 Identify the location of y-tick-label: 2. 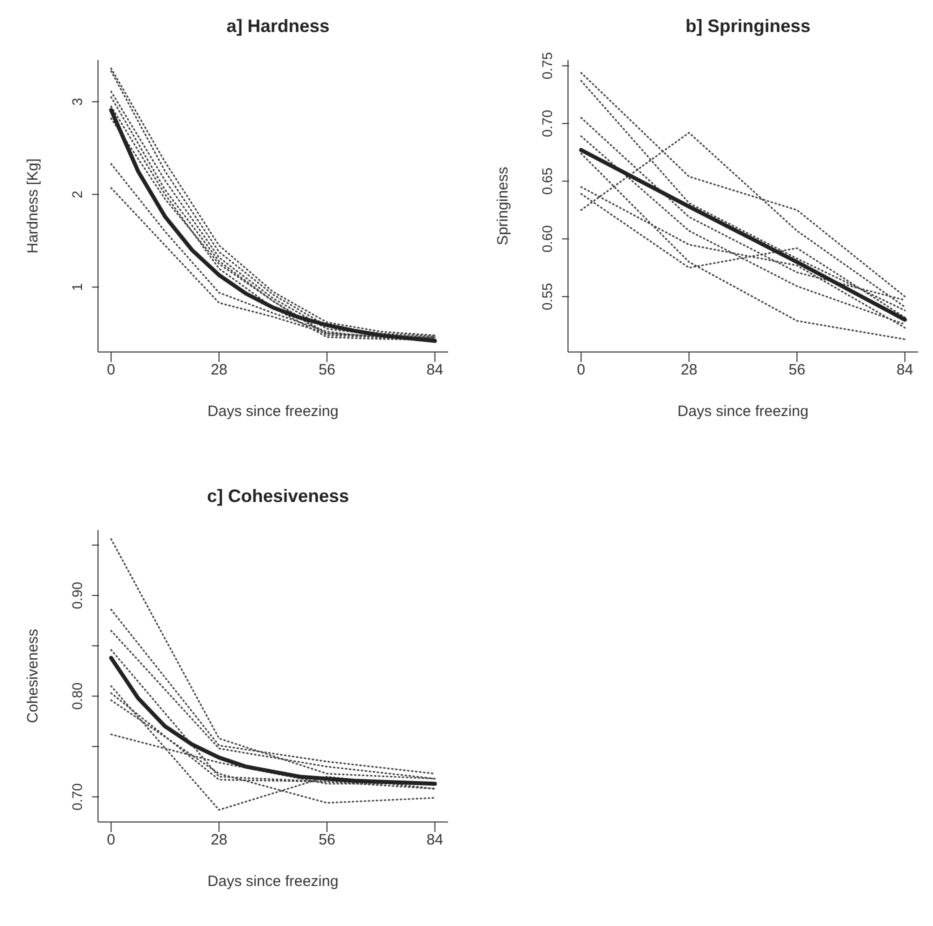
(77, 194).